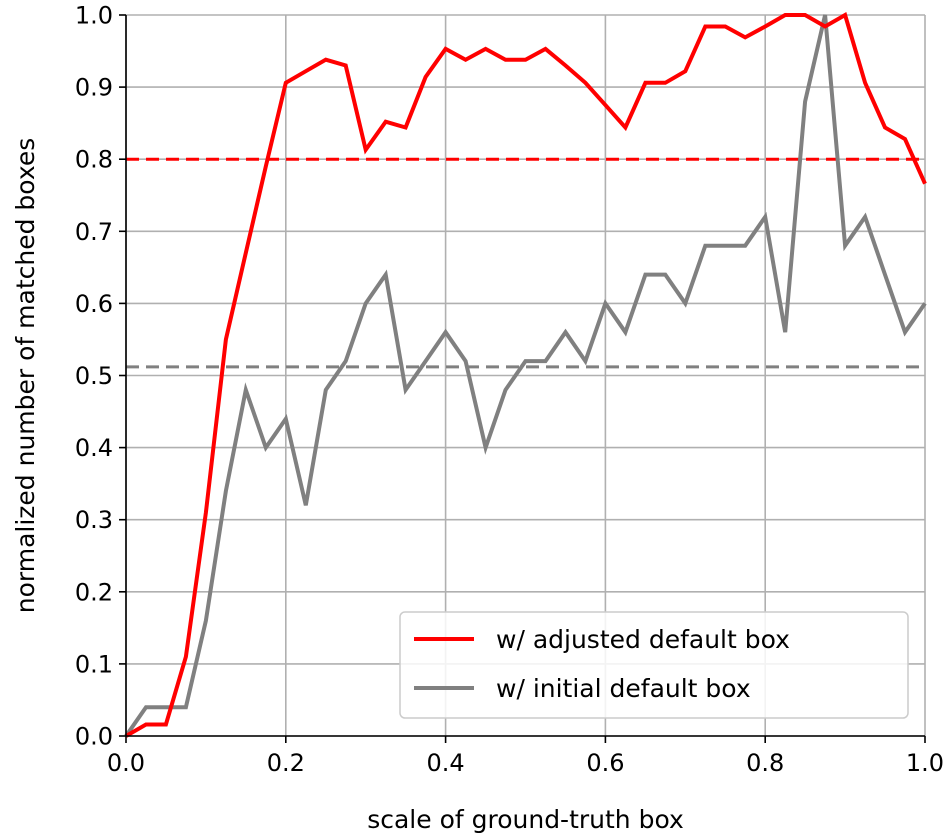 The width and height of the screenshot is (952, 839). What do you see at coordinates (94, 592) in the screenshot?
I see `y-tick-label: 0.2` at bounding box center [94, 592].